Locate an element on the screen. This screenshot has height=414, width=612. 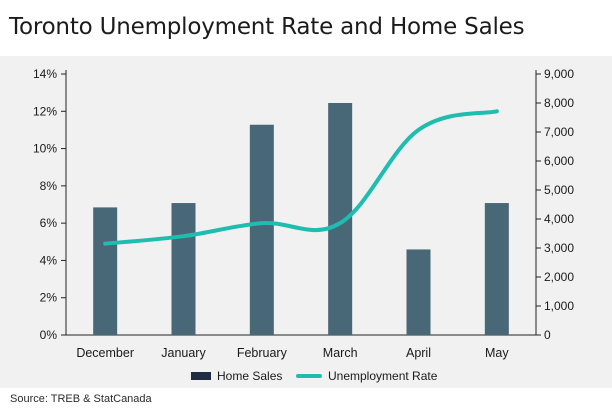
chart-title: Toronto Unemployment Rate and Home Sales is located at coordinates (267, 27).